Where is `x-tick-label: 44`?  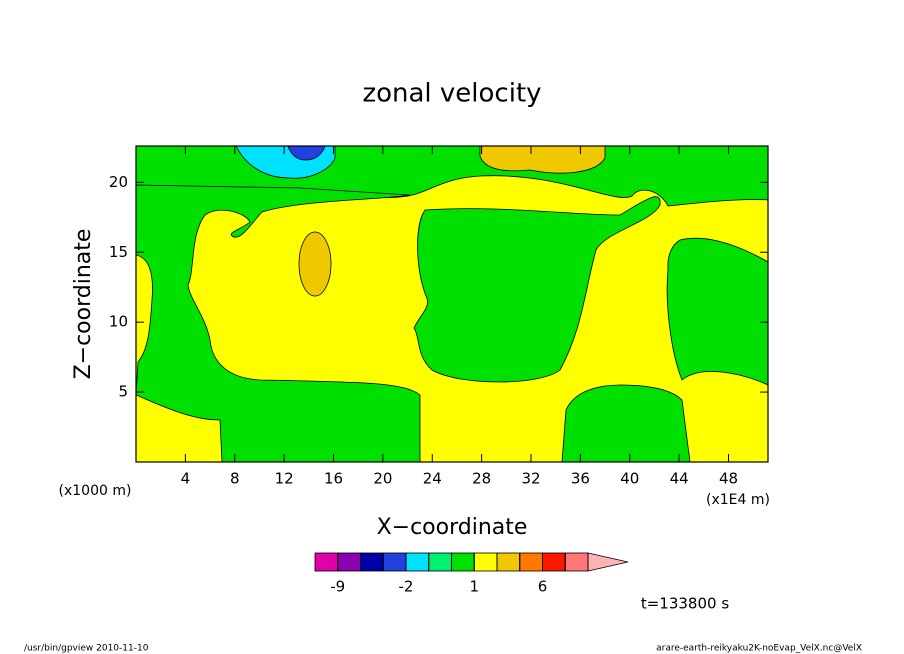 x-tick-label: 44 is located at coordinates (679, 479).